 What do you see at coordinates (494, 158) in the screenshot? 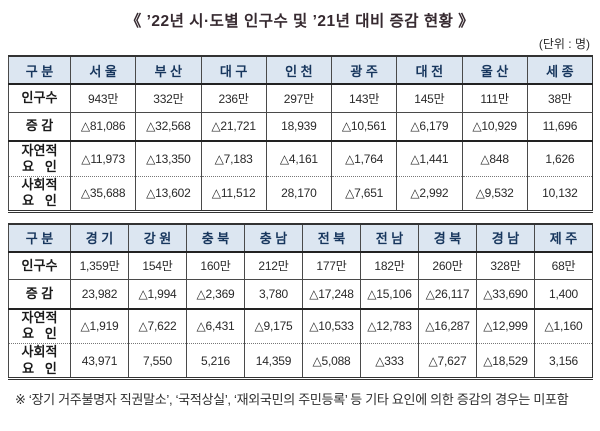
I see `data-cell: △848` at bounding box center [494, 158].